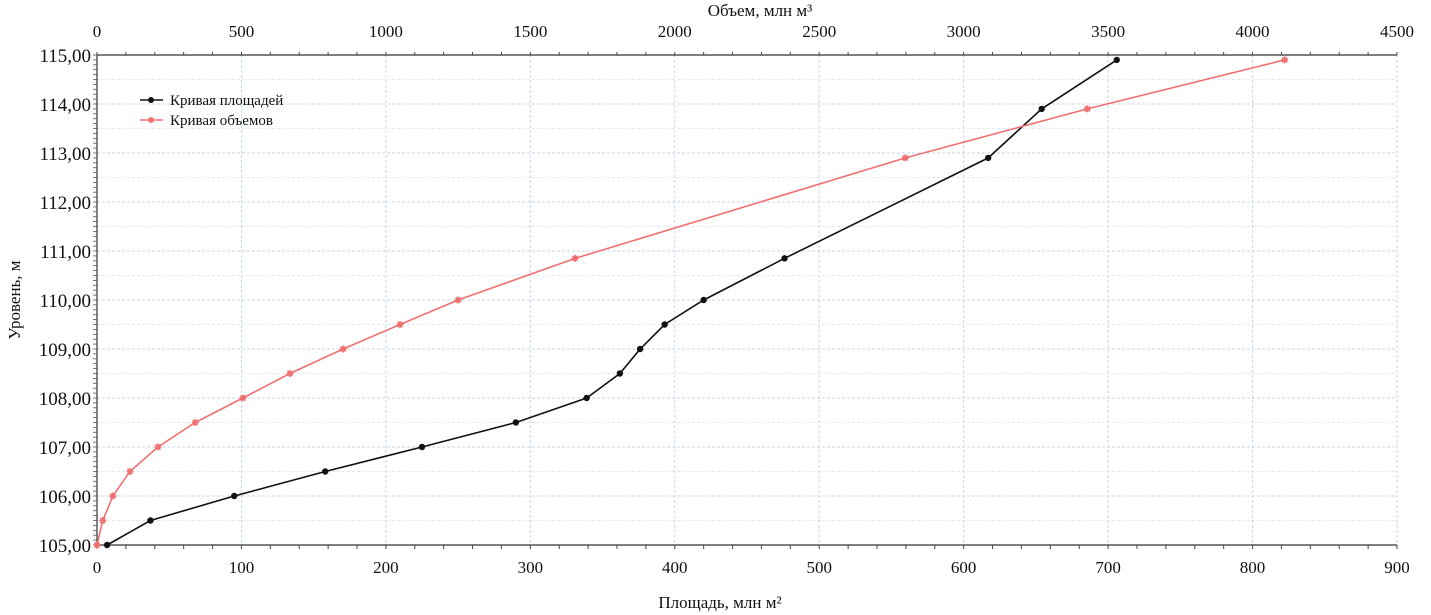 The height and width of the screenshot is (615, 1431). What do you see at coordinates (386, 567) in the screenshot?
I see `x-bottom-tick-label: 200` at bounding box center [386, 567].